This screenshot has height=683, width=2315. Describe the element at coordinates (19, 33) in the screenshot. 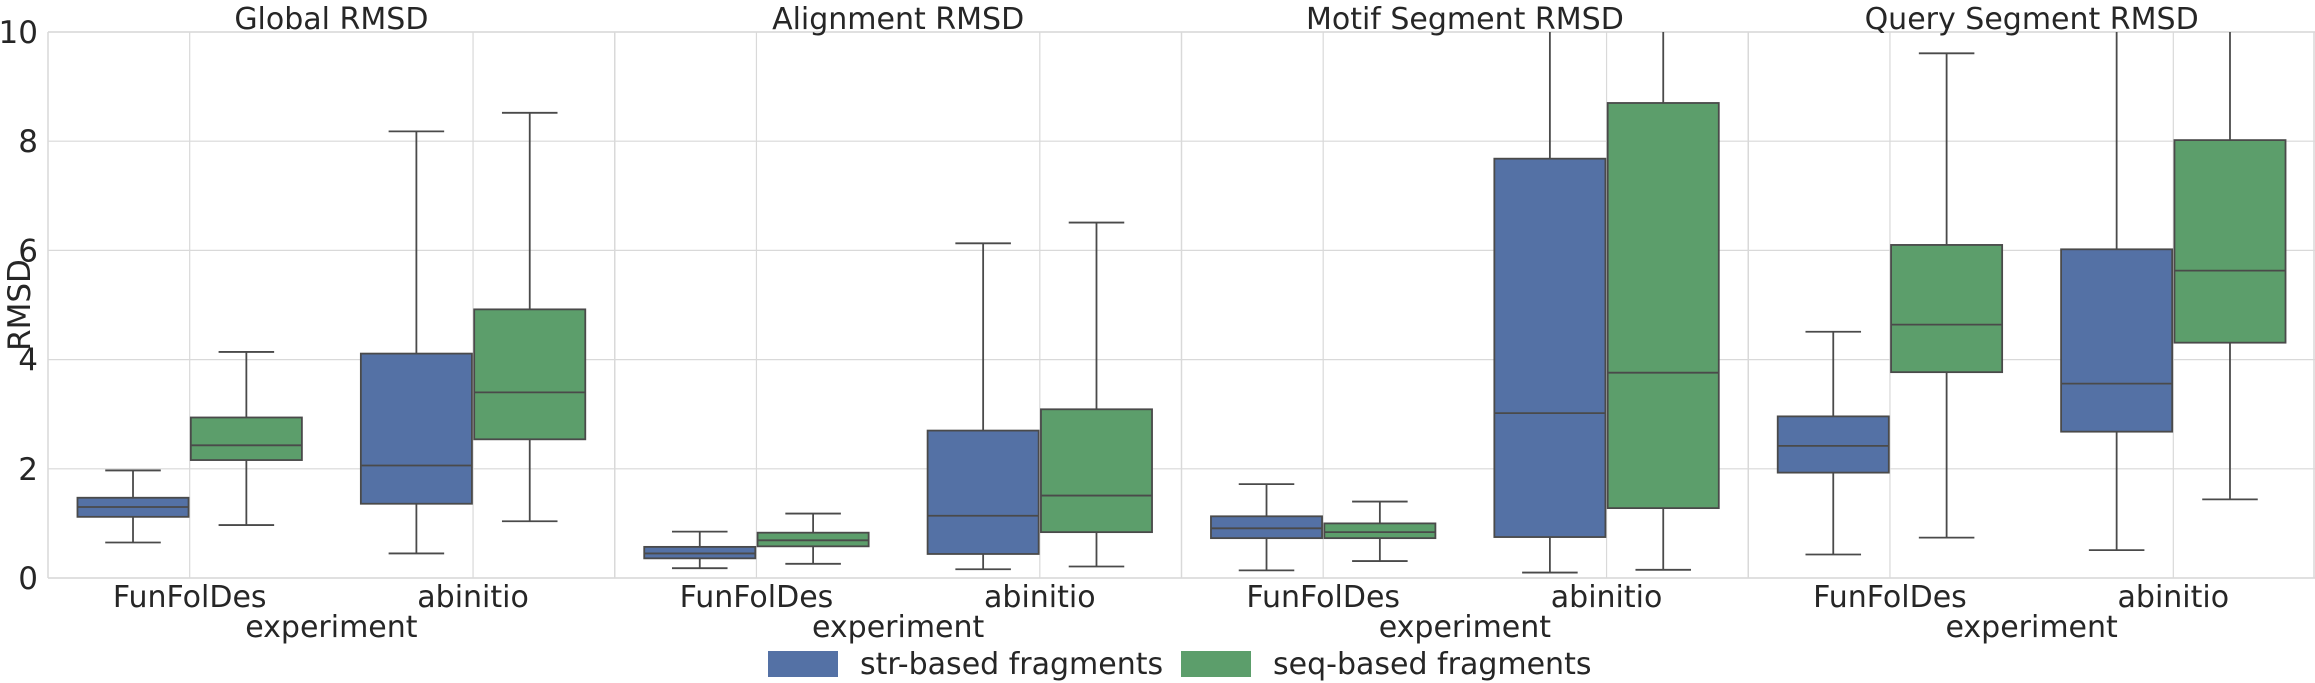

I see `y-tick-label: 10` at that location.